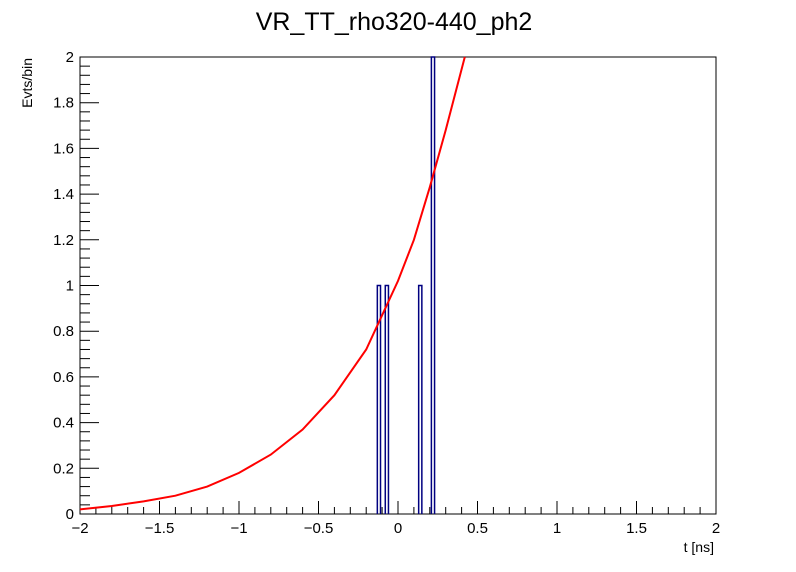 This screenshot has height=572, width=796. What do you see at coordinates (63, 240) in the screenshot?
I see `y-tick-label: 1.2` at bounding box center [63, 240].